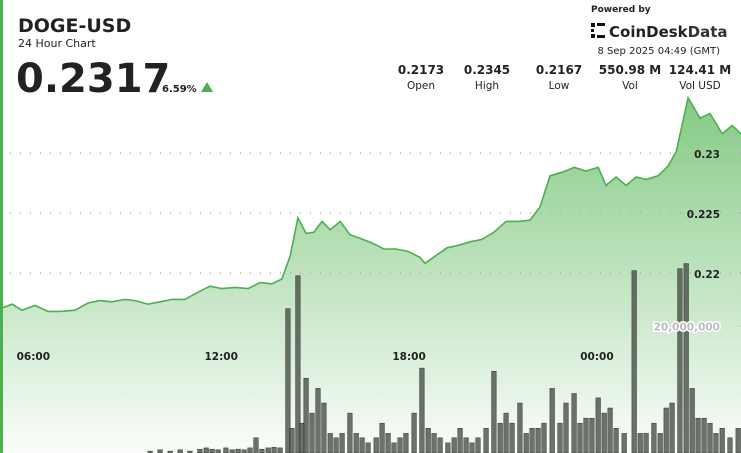  What do you see at coordinates (596, 357) in the screenshot?
I see `x-tick-label: 00:00` at bounding box center [596, 357].